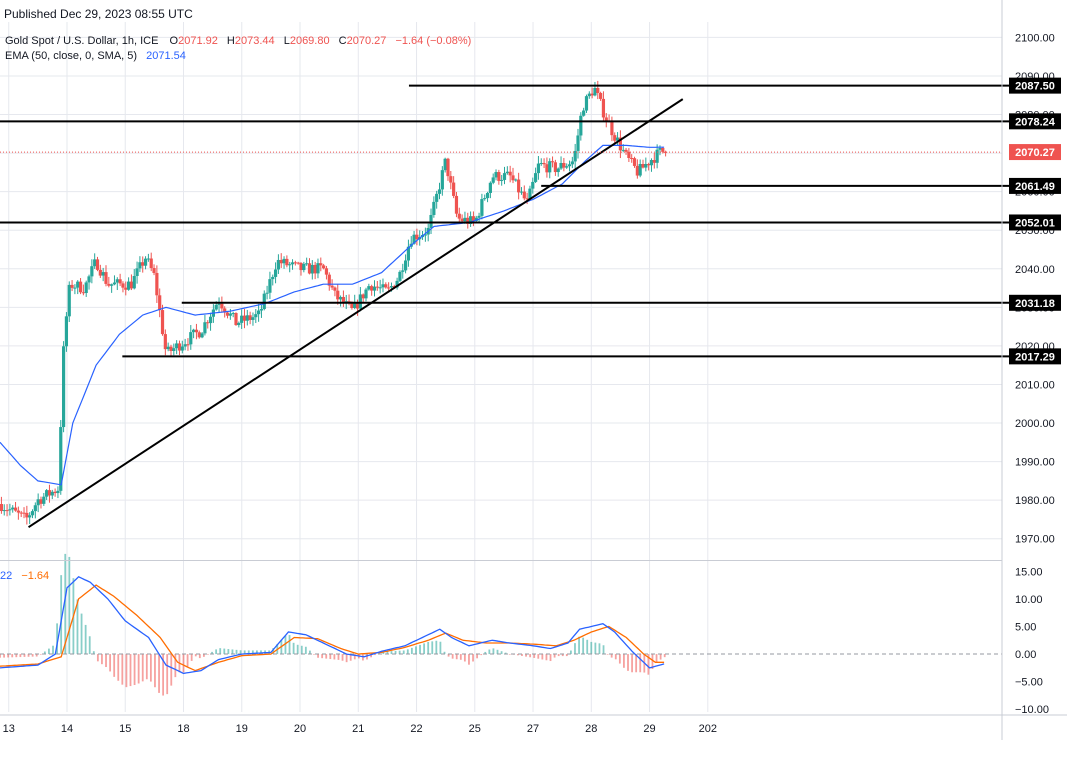  What do you see at coordinates (287, 41) in the screenshot?
I see `low-label: L` at bounding box center [287, 41].